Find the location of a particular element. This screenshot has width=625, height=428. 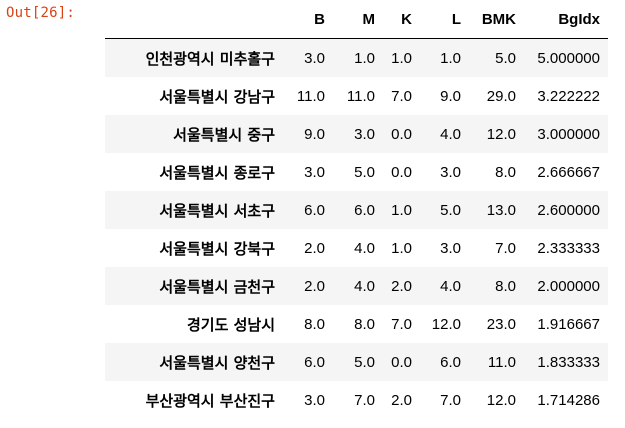

cell-l: 6.0 is located at coordinates (450, 362).